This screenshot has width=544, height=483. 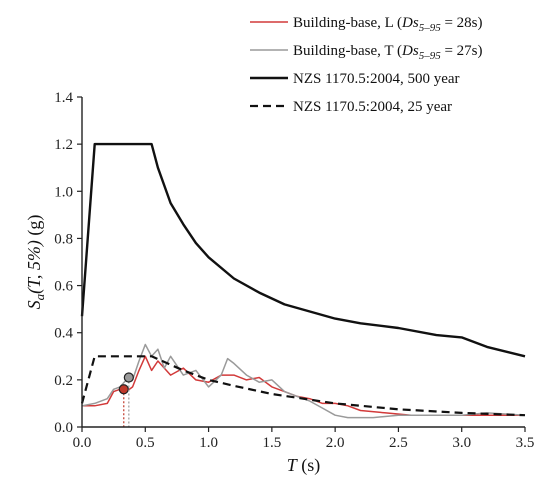 What do you see at coordinates (462, 51) in the screenshot?
I see `legend-label-tail: = 27s)` at bounding box center [462, 51].